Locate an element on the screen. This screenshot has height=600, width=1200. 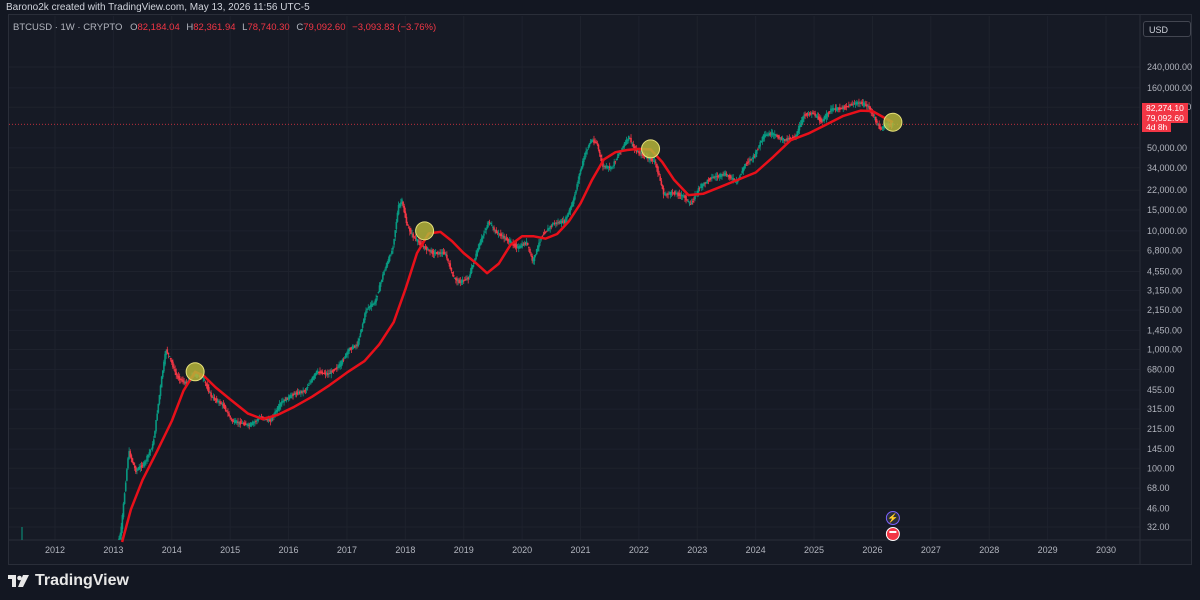
y-tick-label: 32.00 is located at coordinates (1158, 527).